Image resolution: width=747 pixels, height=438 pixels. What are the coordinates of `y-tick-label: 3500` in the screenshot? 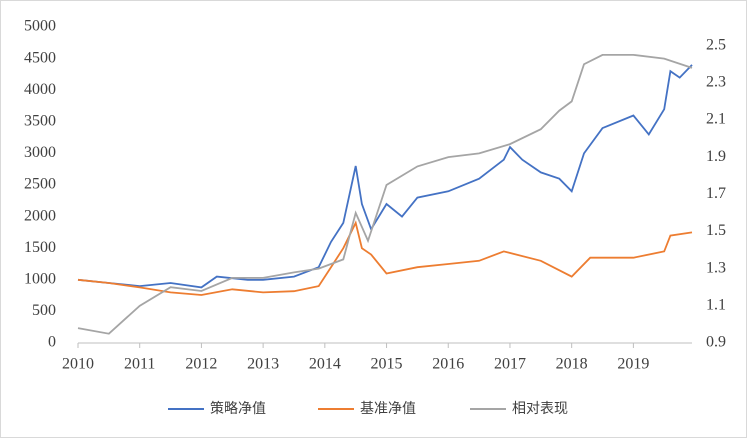 It's located at (40, 120).